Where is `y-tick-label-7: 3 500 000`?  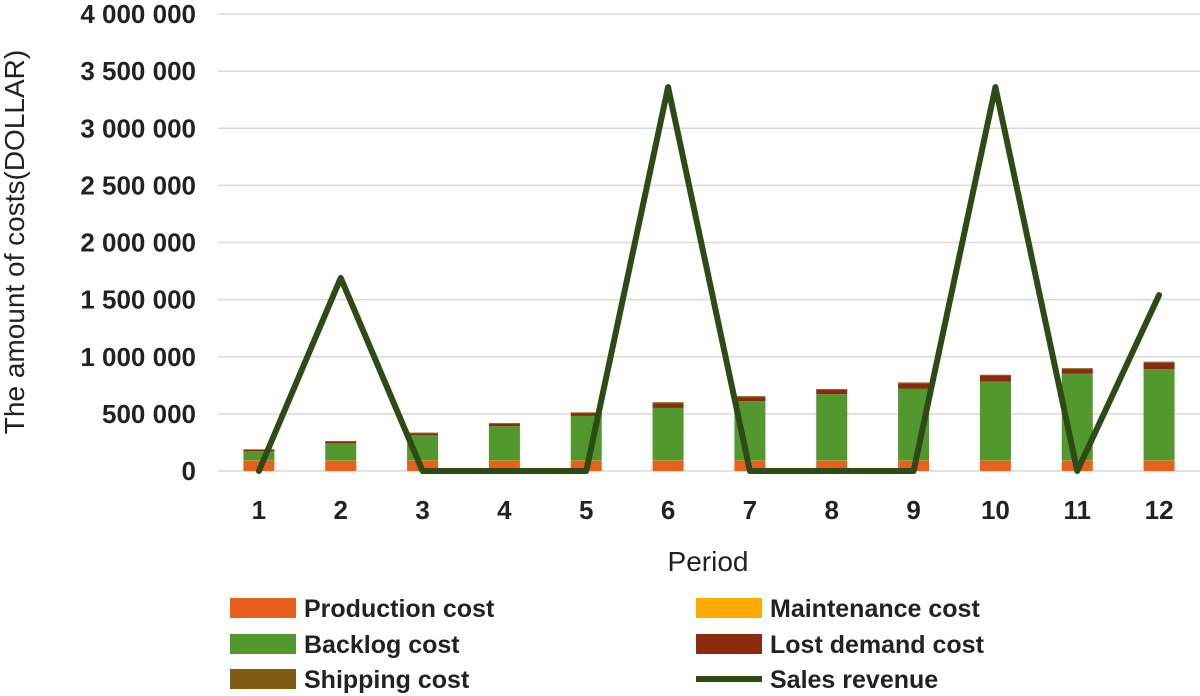
y-tick-label-7: 3 500 000 is located at coordinates (138, 71).